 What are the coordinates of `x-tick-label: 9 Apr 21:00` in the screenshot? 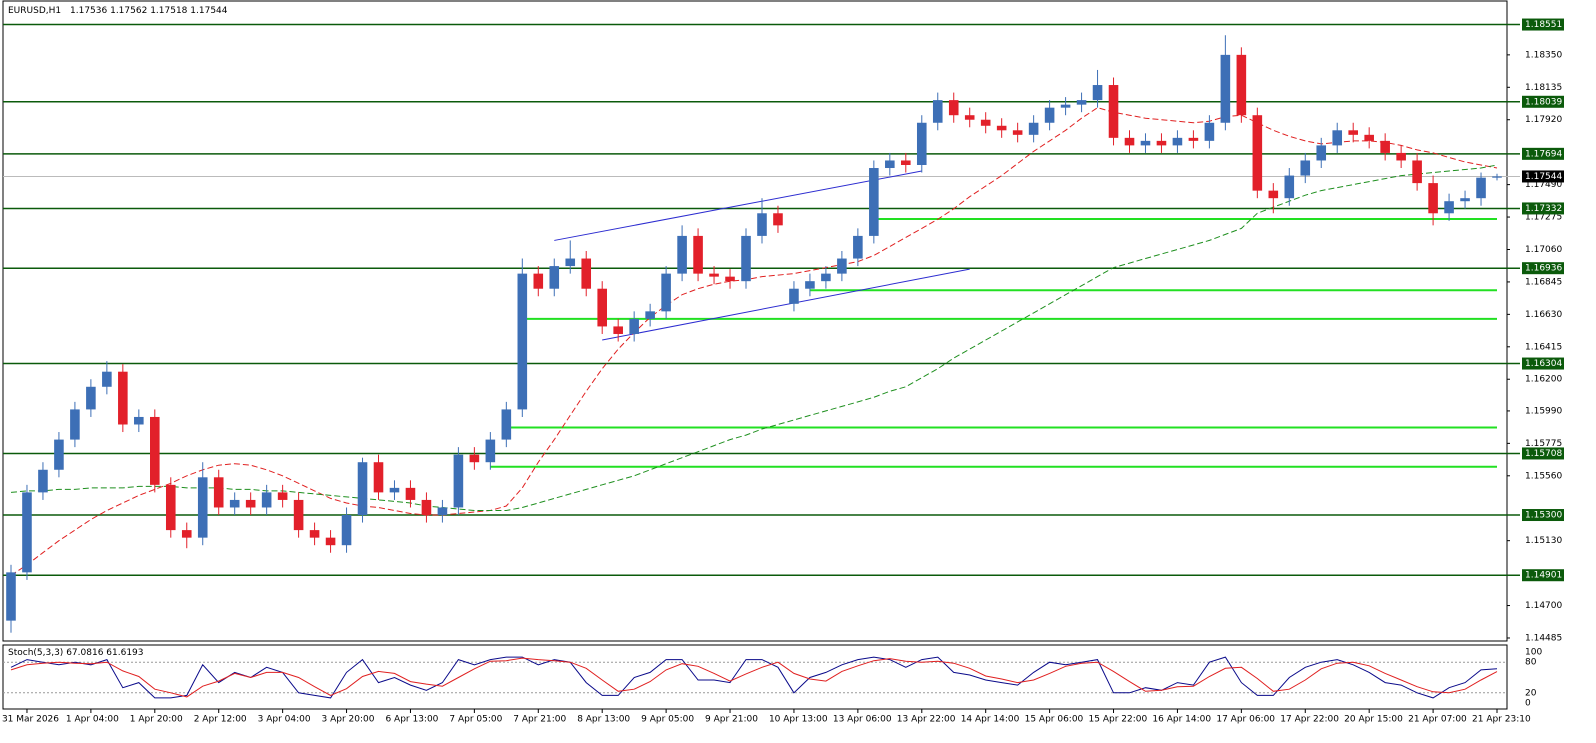 It's located at (731, 720).